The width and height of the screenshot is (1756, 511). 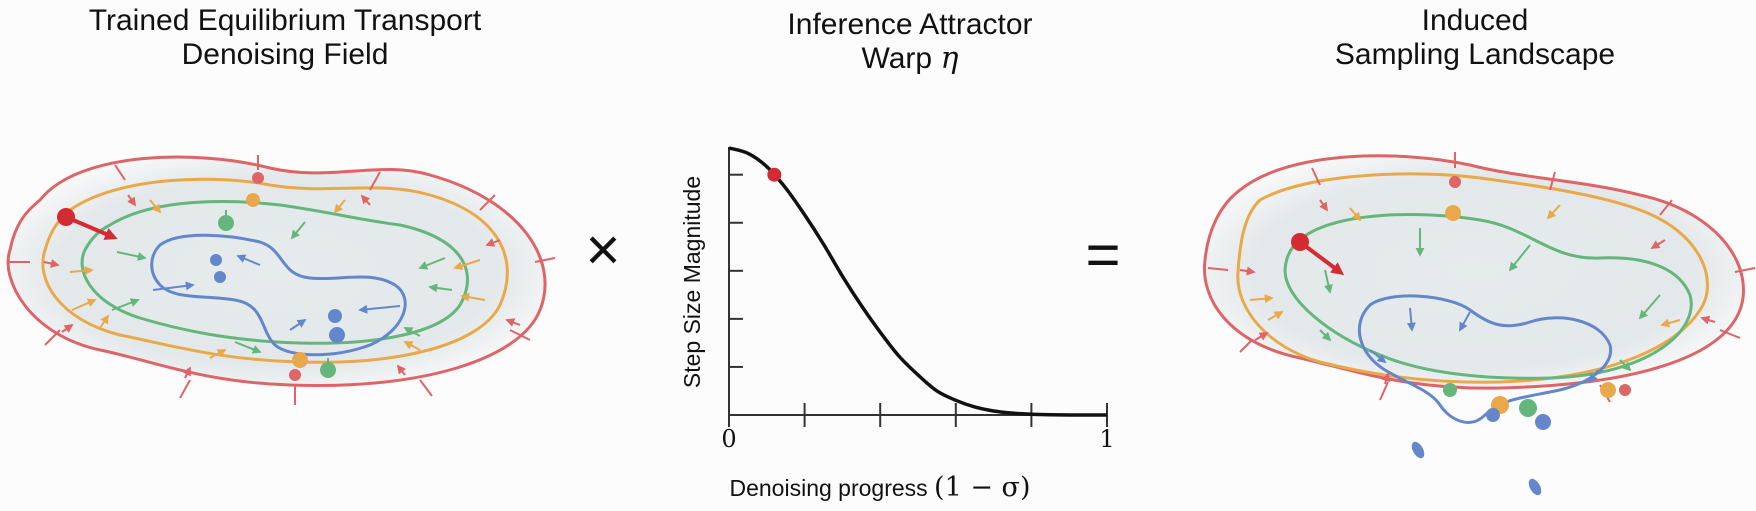 I want to click on middle-panel-title: Inference Attractor Warp η, so click(x=910, y=42).